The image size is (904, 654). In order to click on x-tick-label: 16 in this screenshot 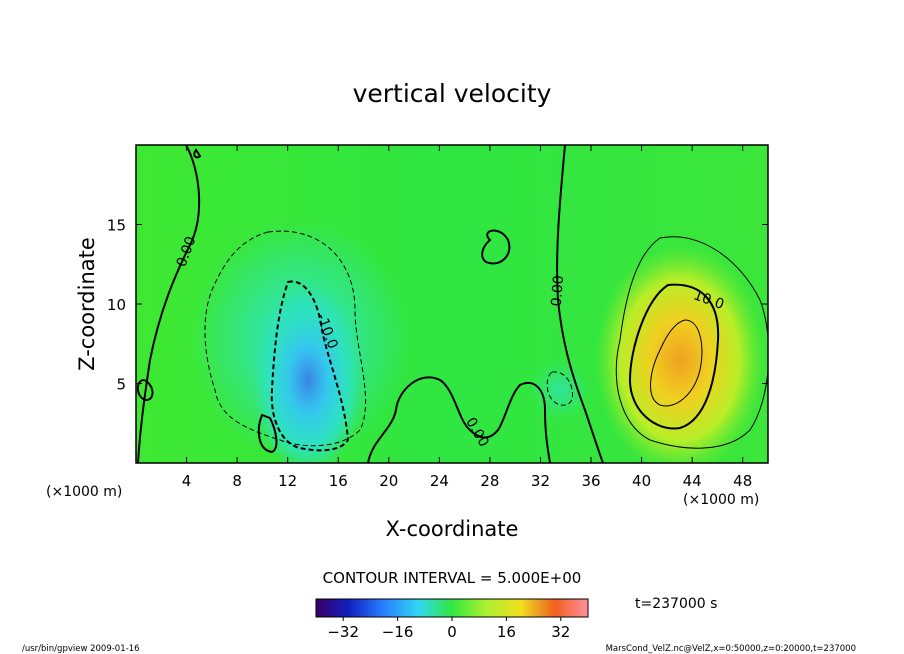, I will do `click(338, 481)`.